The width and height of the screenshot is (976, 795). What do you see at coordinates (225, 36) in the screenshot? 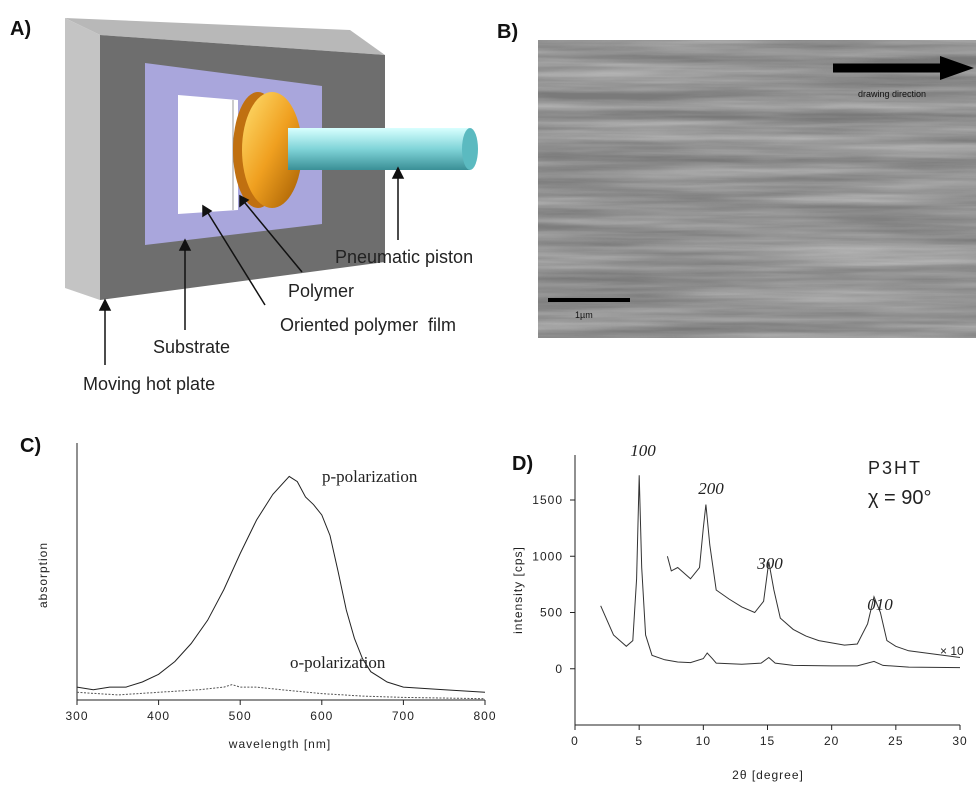
I see `plate-top` at bounding box center [225, 36].